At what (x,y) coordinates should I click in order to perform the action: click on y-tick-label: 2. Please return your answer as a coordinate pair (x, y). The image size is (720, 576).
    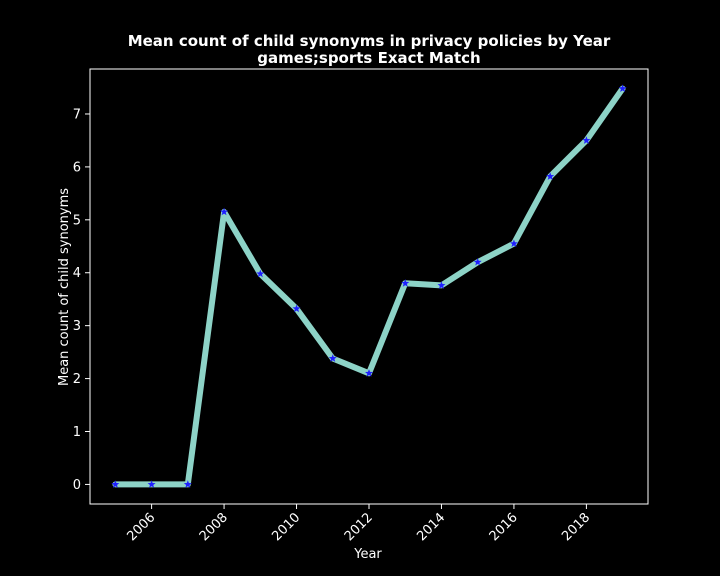
    Looking at the image, I should click on (77, 379).